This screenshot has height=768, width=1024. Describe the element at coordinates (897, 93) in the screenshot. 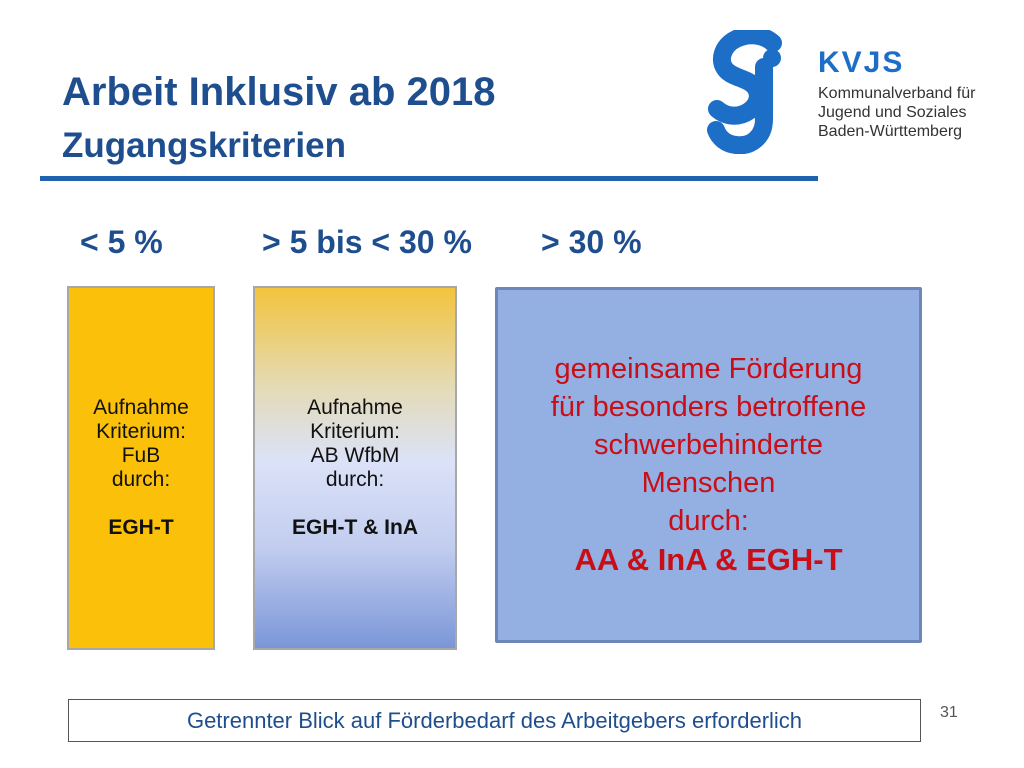

I see `logo-line-1: Kommunalverband für` at that location.